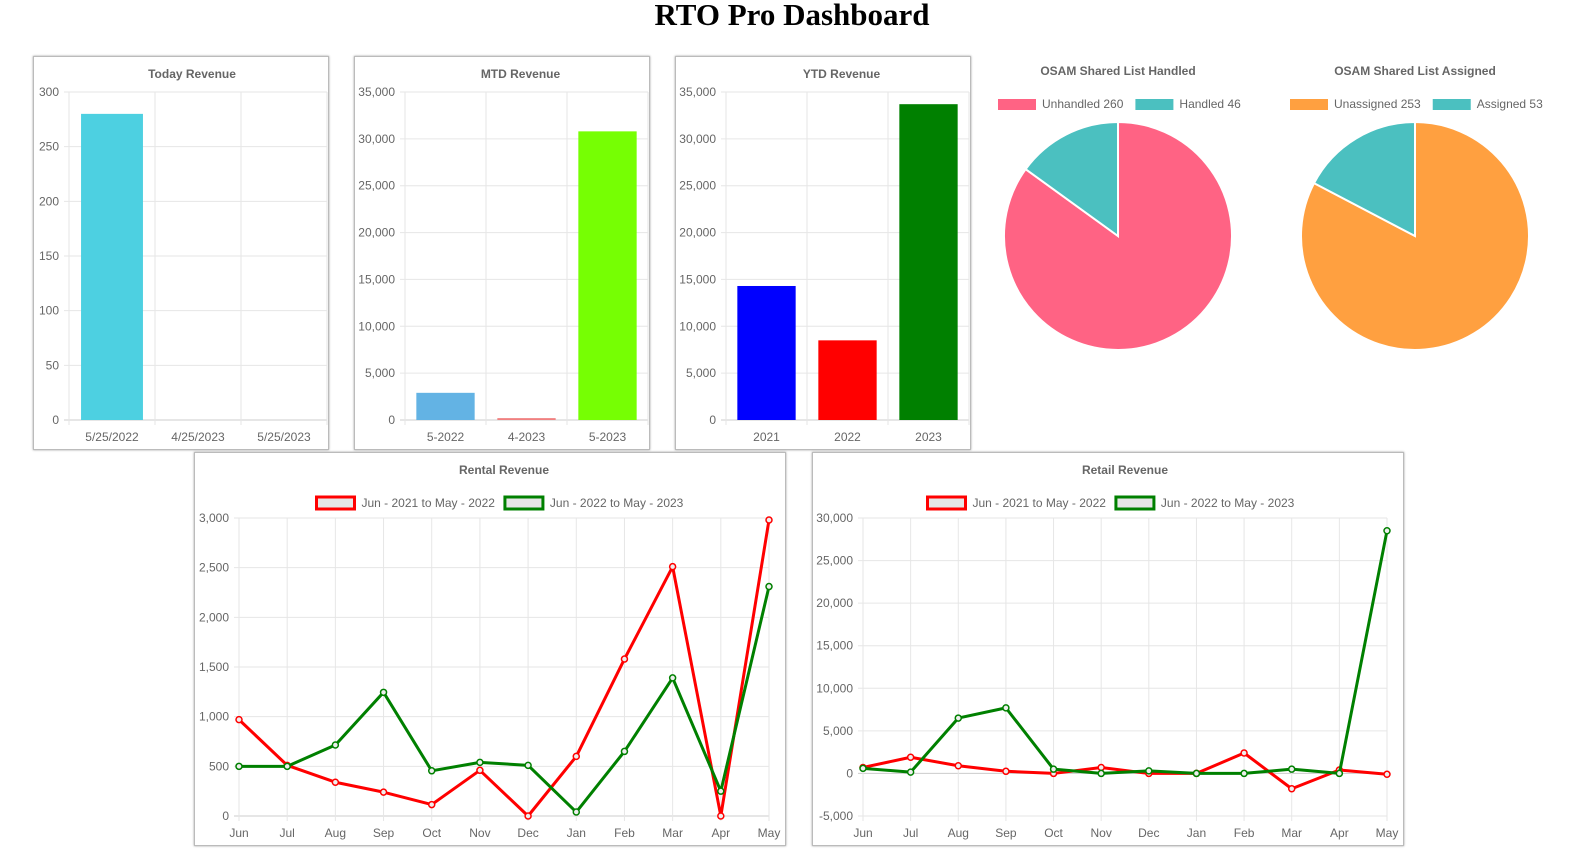 This screenshot has width=1584, height=867. What do you see at coordinates (49, 201) in the screenshot?
I see `y-tick-label: 200` at bounding box center [49, 201].